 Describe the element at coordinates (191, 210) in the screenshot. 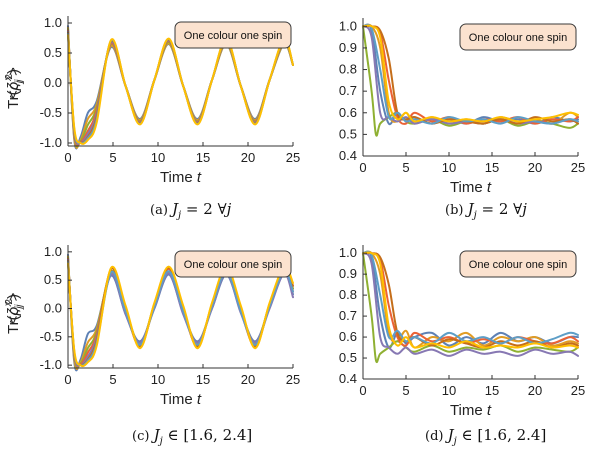

I see `panel-caption: (a) Jj = 2 ∀j` at that location.